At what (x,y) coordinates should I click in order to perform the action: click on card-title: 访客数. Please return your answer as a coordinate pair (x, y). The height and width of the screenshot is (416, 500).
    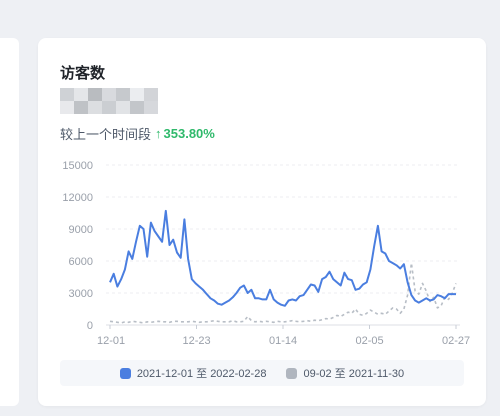
    Looking at the image, I should click on (83, 73).